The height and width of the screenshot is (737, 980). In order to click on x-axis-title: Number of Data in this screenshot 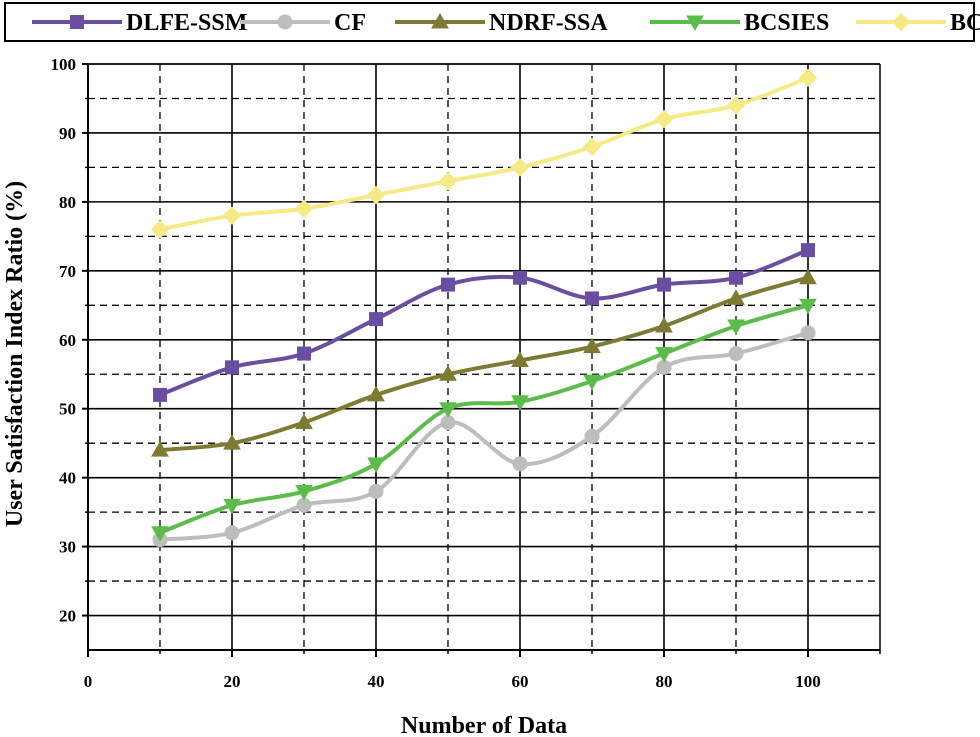, I will do `click(484, 725)`.